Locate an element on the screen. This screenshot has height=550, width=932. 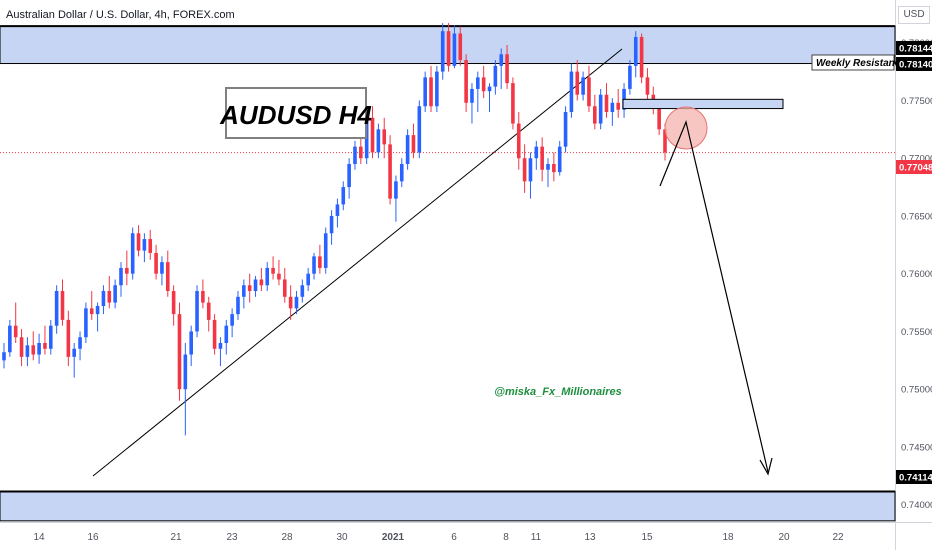
x-tick-label: 2021 is located at coordinates (393, 537).